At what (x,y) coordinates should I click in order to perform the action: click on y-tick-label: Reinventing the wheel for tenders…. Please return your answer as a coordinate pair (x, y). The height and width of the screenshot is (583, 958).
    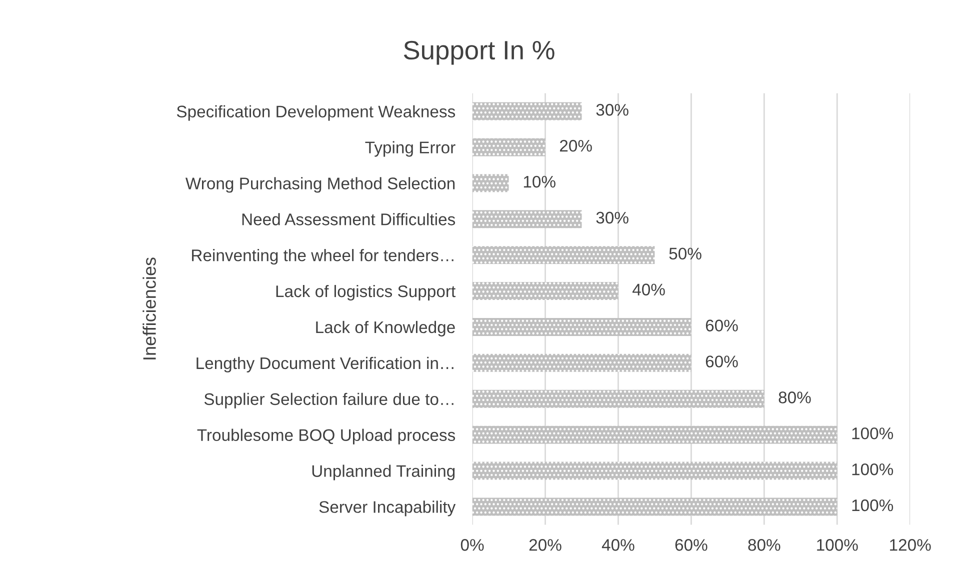
    Looking at the image, I should click on (323, 257).